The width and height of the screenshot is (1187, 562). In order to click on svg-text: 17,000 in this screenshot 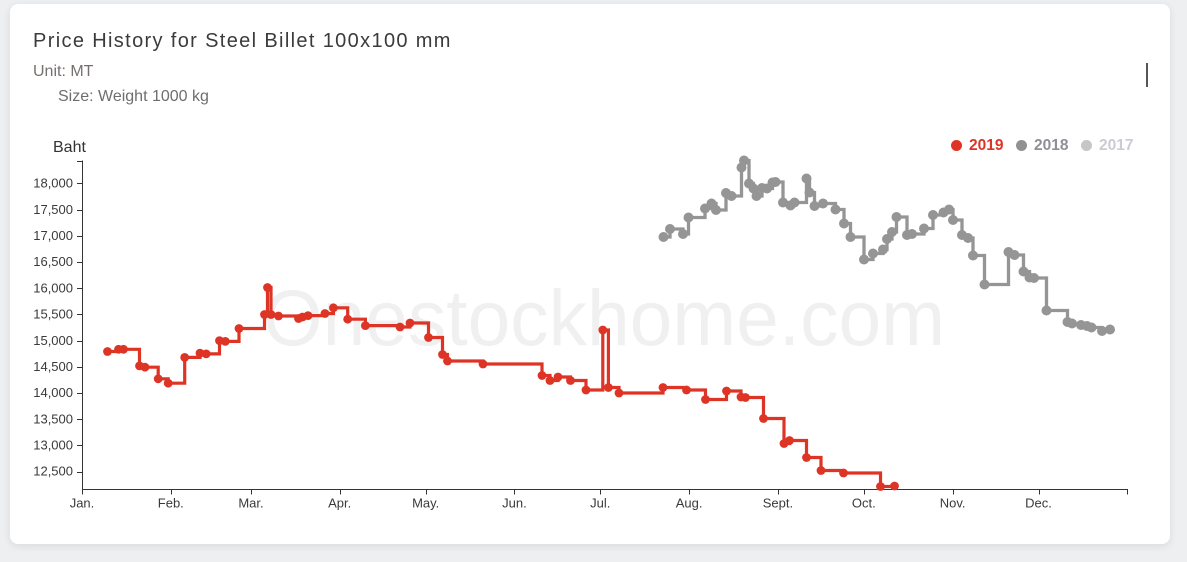, I will do `click(53, 235)`.